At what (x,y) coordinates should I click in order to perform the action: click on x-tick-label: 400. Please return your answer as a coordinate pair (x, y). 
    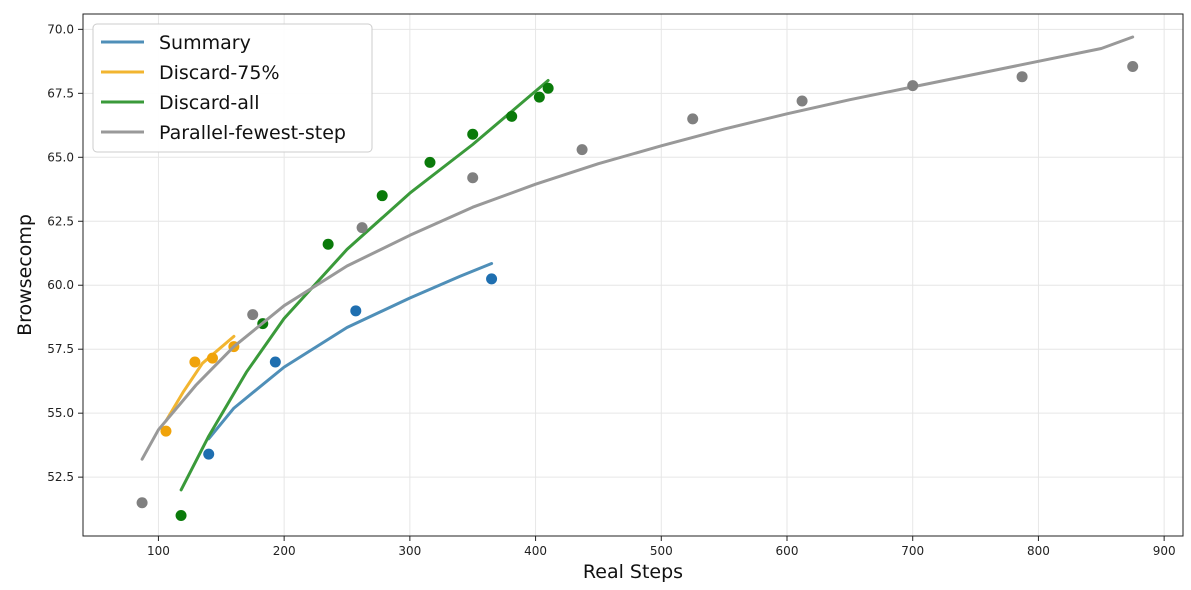
    Looking at the image, I should click on (535, 551).